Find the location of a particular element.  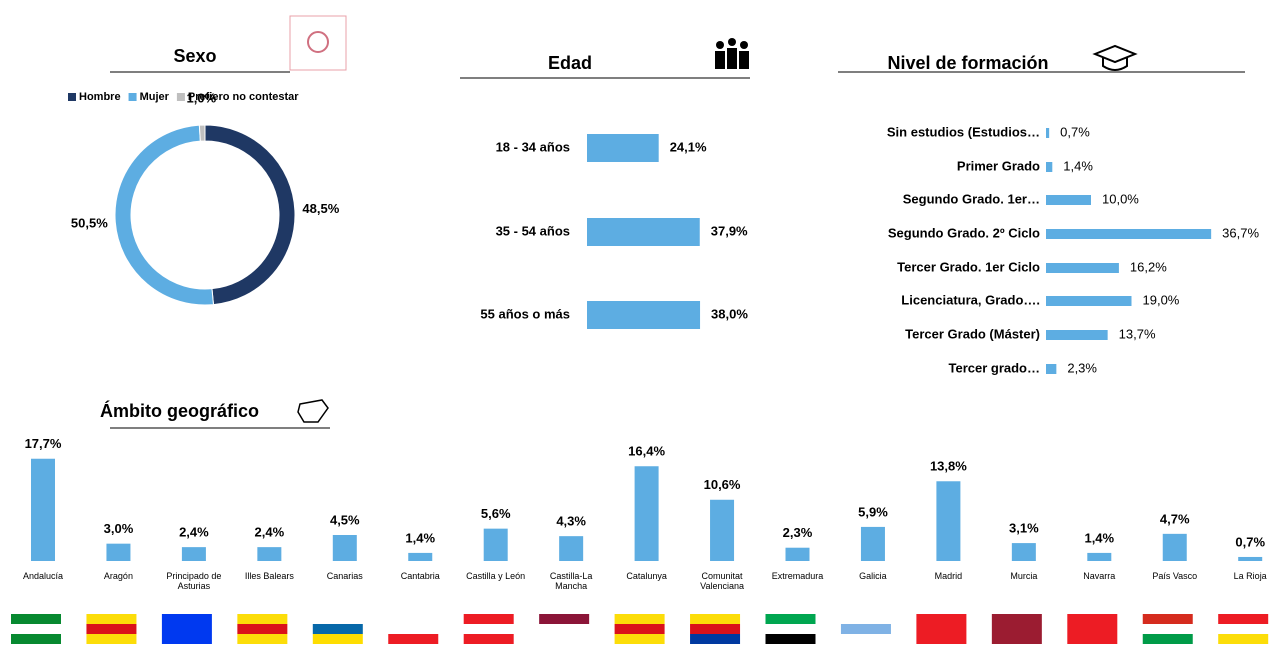

category-label-box: Navarra is located at coordinates (1099, 576).